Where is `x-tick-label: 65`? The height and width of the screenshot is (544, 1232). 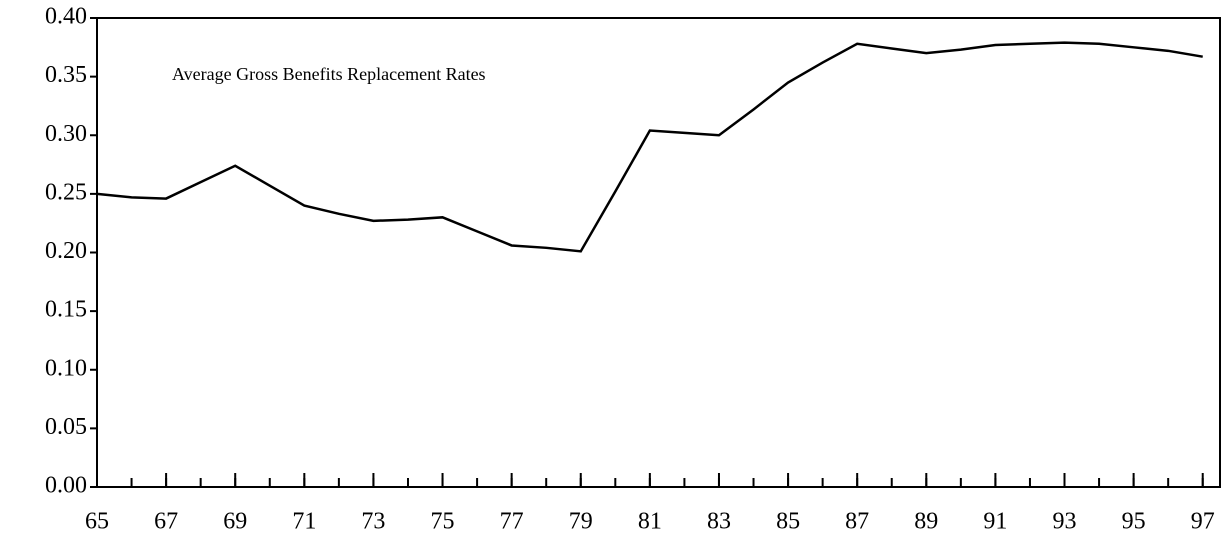 x-tick-label: 65 is located at coordinates (97, 522).